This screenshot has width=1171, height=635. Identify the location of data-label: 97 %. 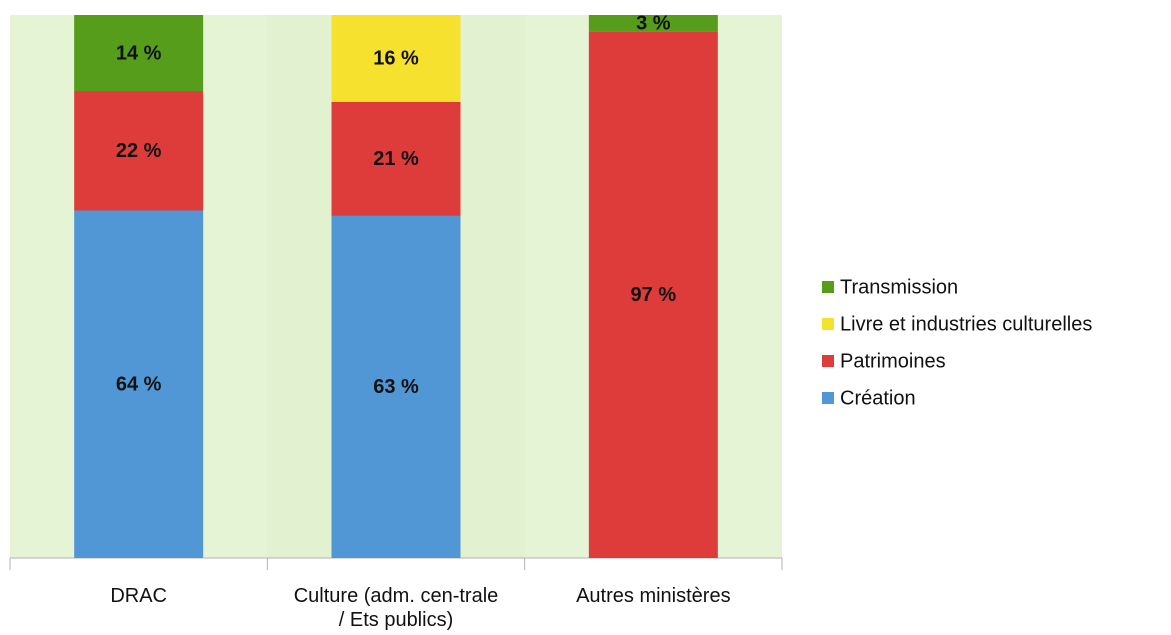
(654, 295).